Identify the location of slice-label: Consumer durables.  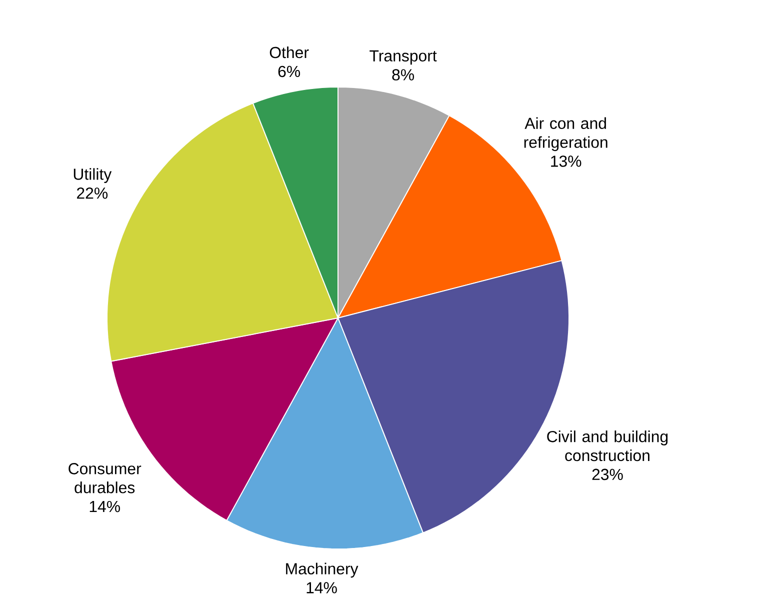
(105, 478).